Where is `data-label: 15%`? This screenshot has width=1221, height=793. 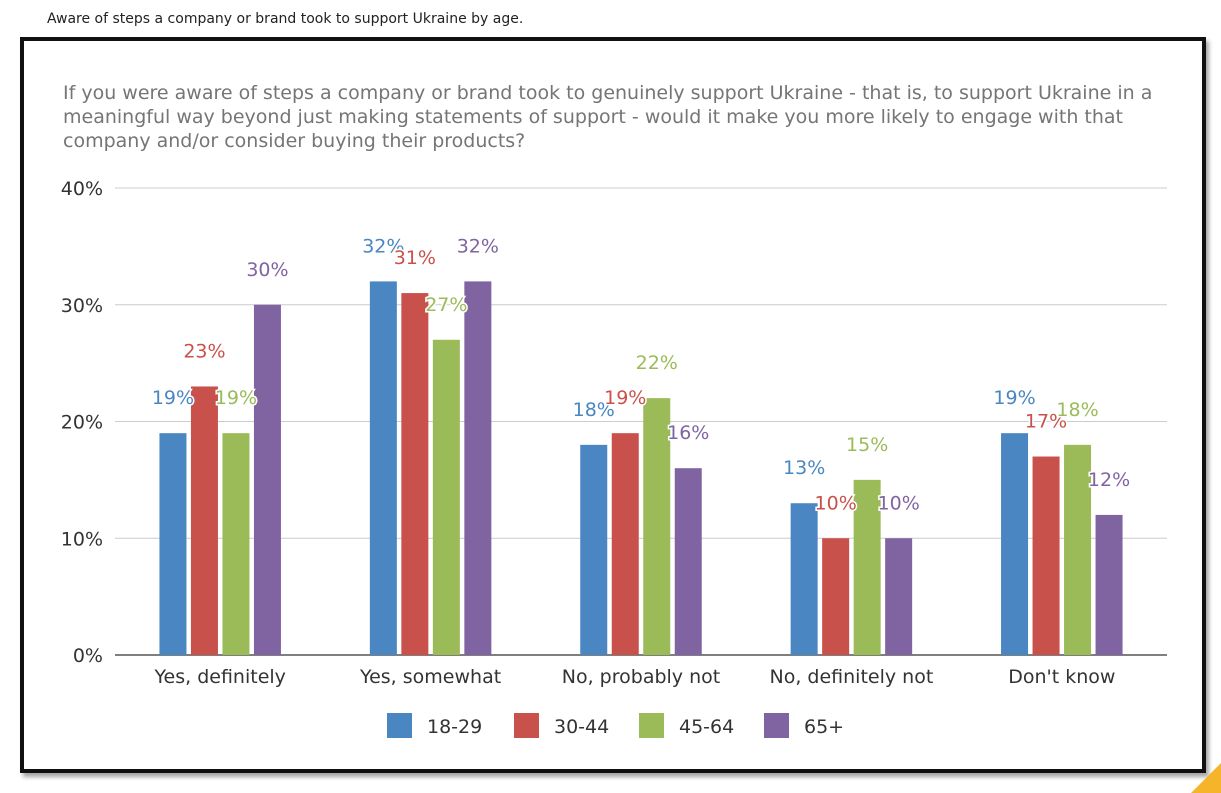 data-label: 15% is located at coordinates (867, 445).